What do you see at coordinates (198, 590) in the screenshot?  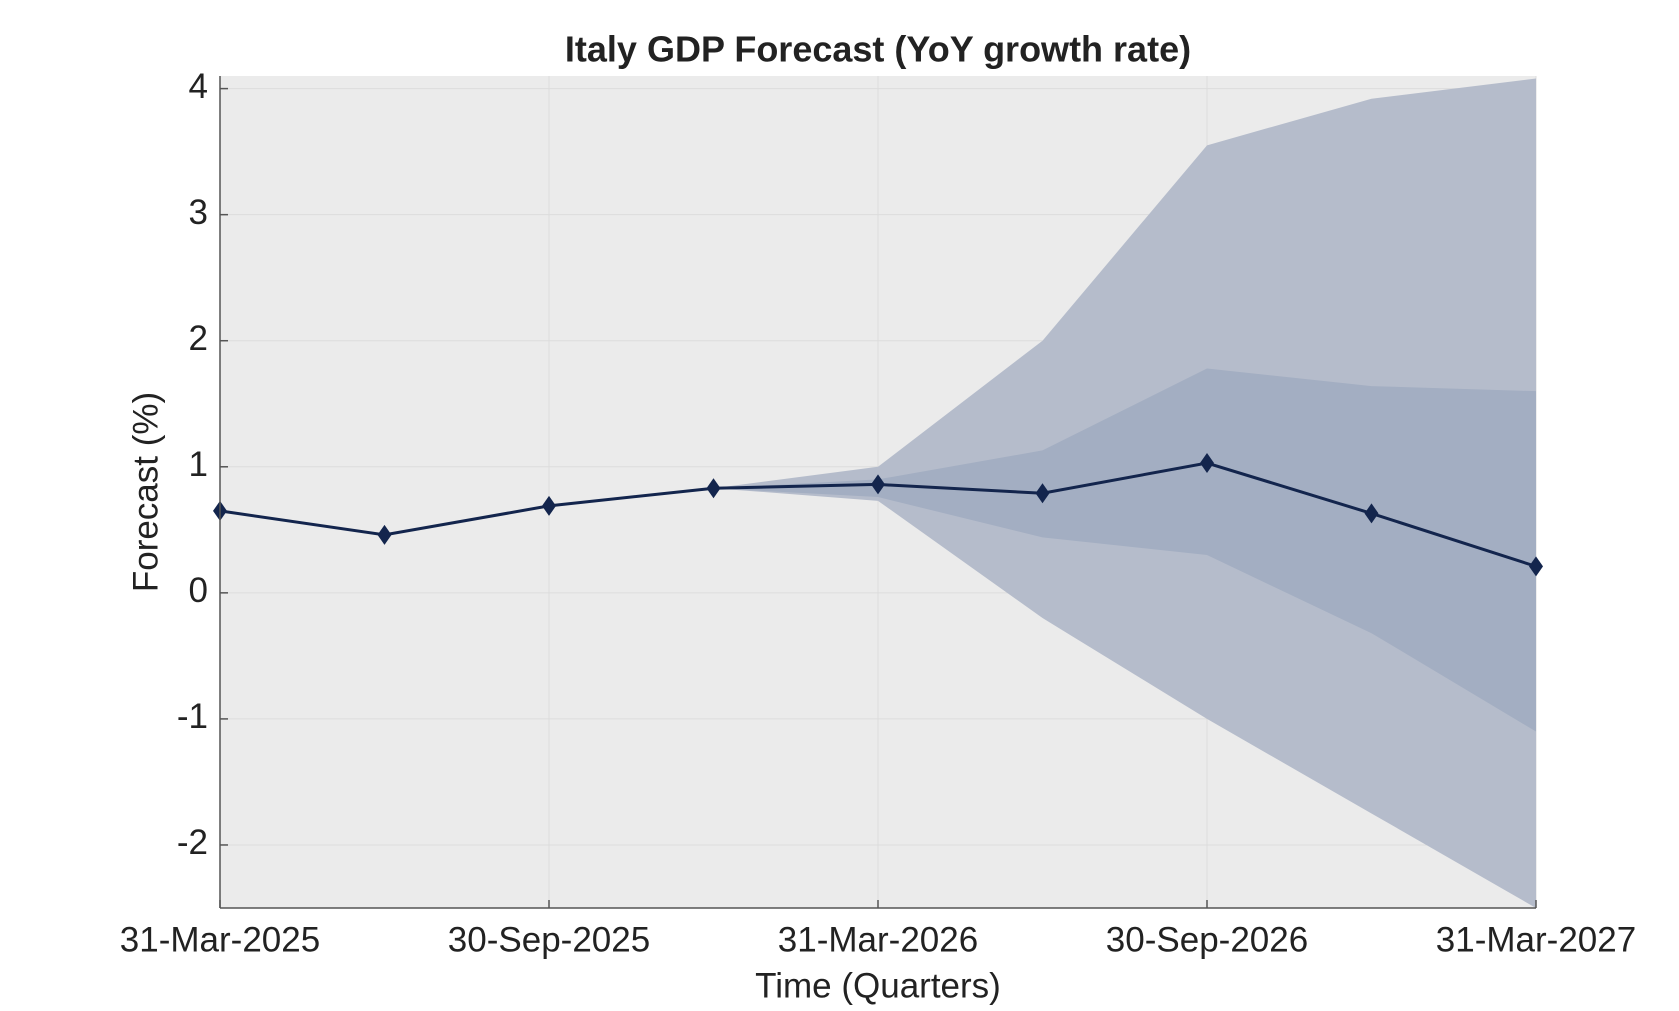 I see `y-tick-label: 0` at bounding box center [198, 590].